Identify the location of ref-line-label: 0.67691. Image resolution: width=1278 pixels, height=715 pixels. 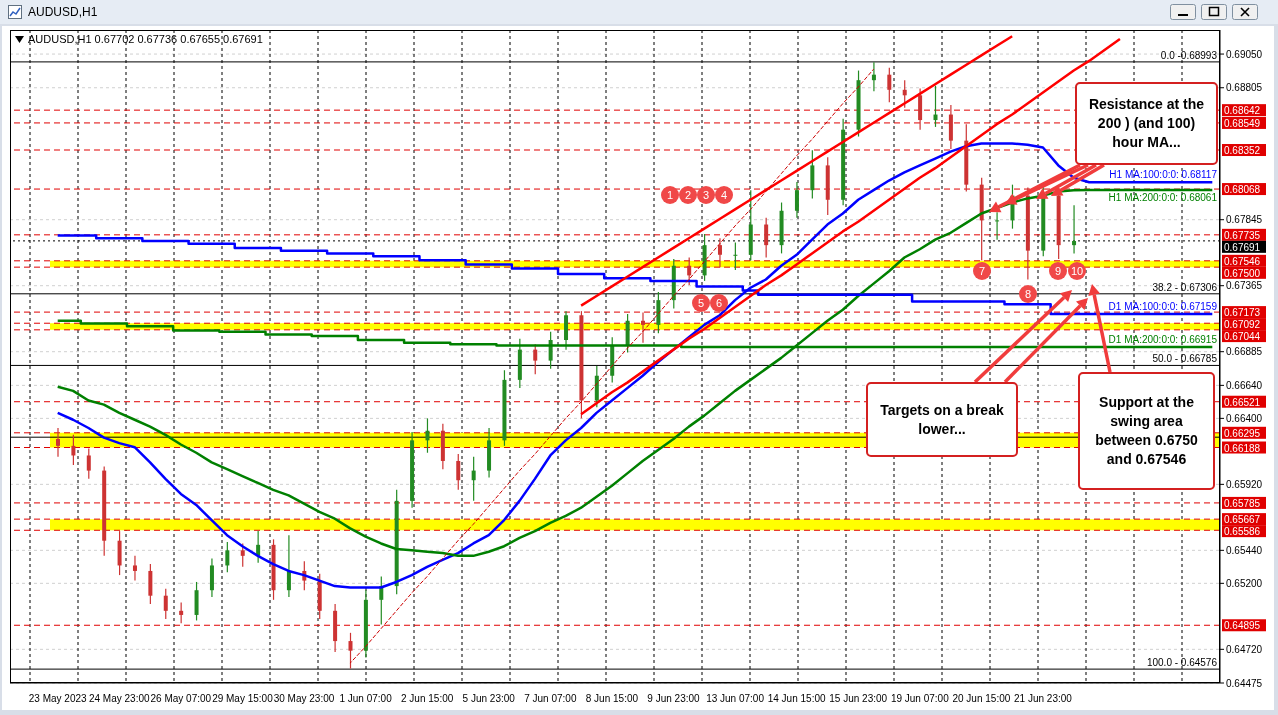
(1242, 247).